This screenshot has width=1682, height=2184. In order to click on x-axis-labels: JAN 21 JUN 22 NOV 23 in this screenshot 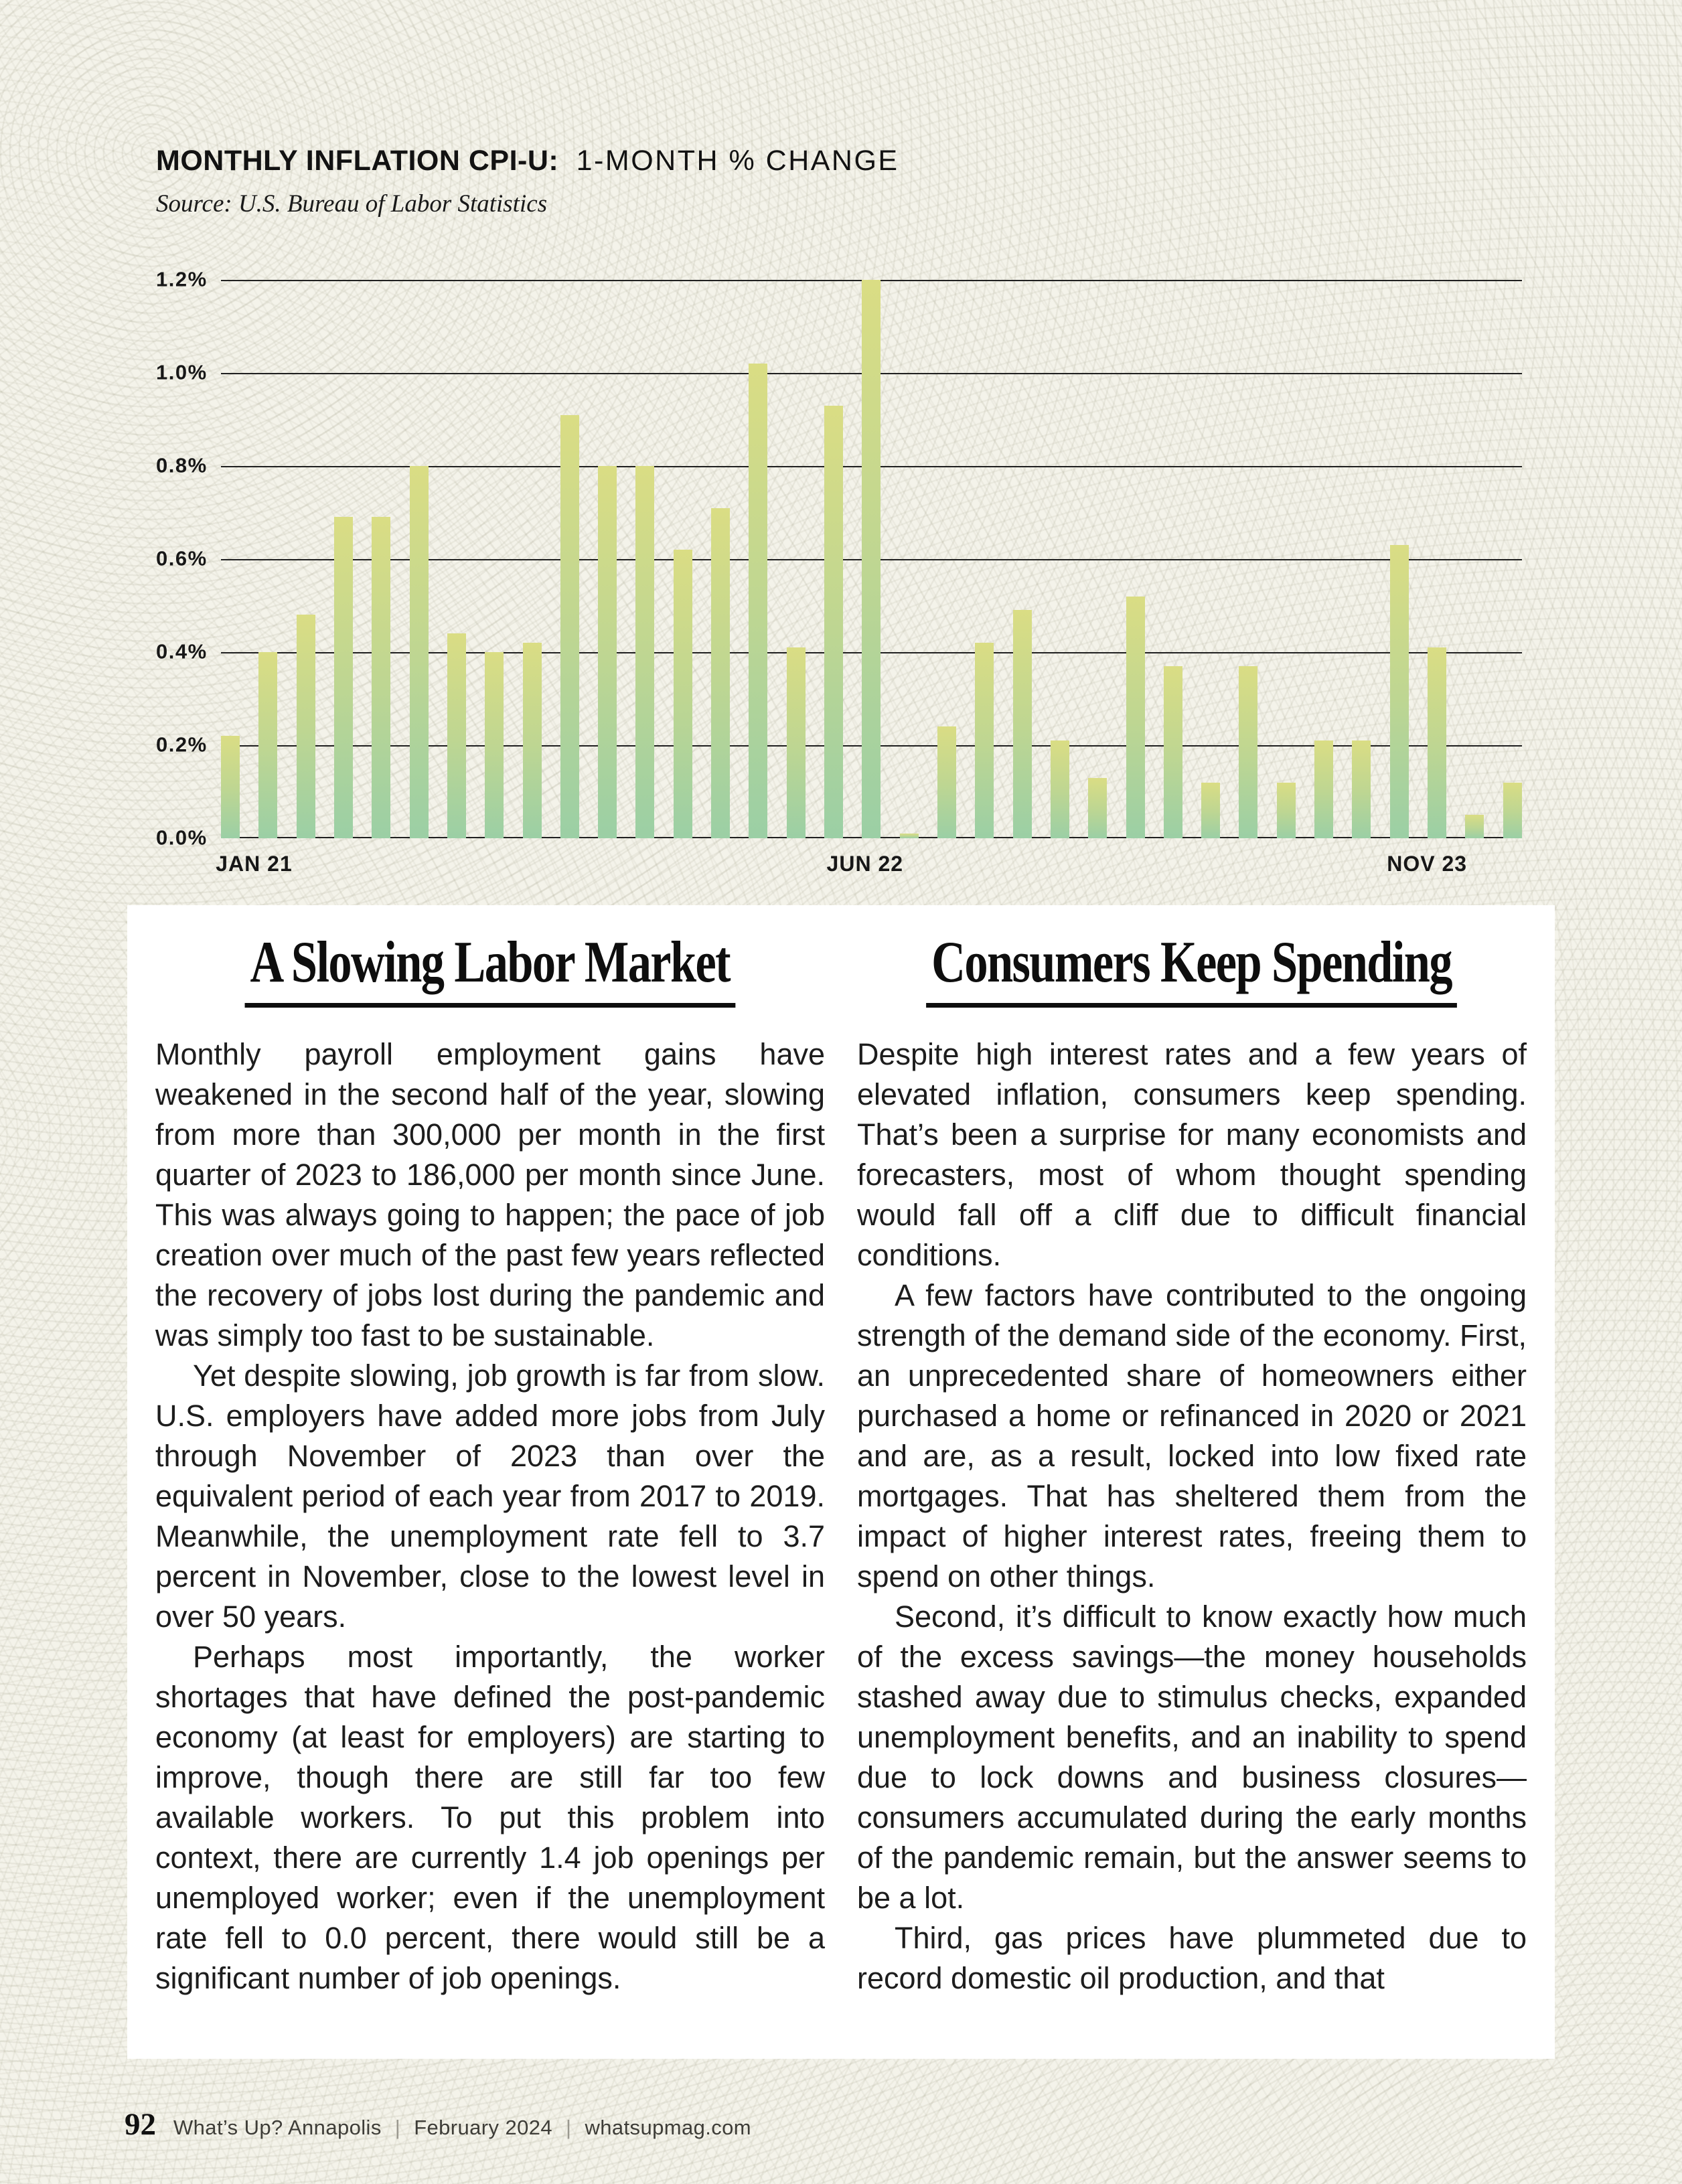, I will do `click(869, 866)`.